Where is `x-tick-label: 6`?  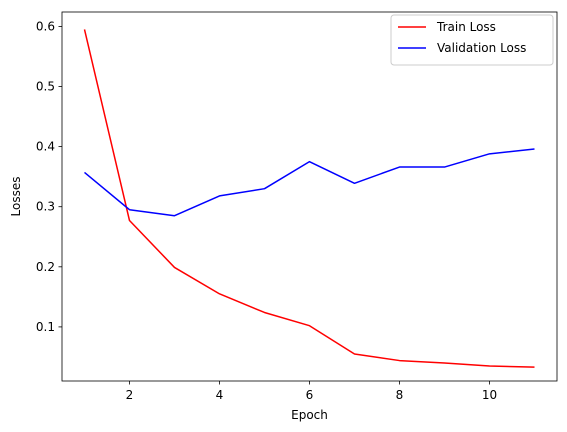
x-tick-label: 6 is located at coordinates (310, 395).